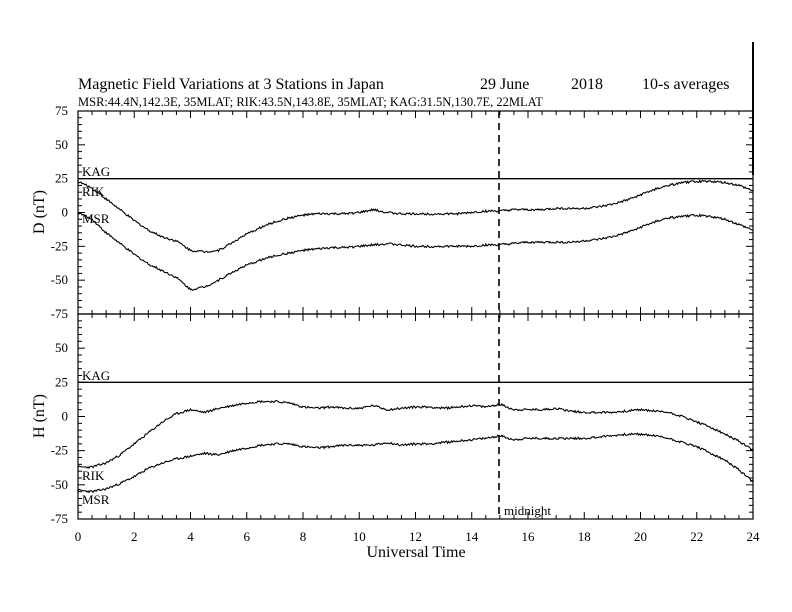  I want to click on x-tick-label: 18, so click(584, 536).